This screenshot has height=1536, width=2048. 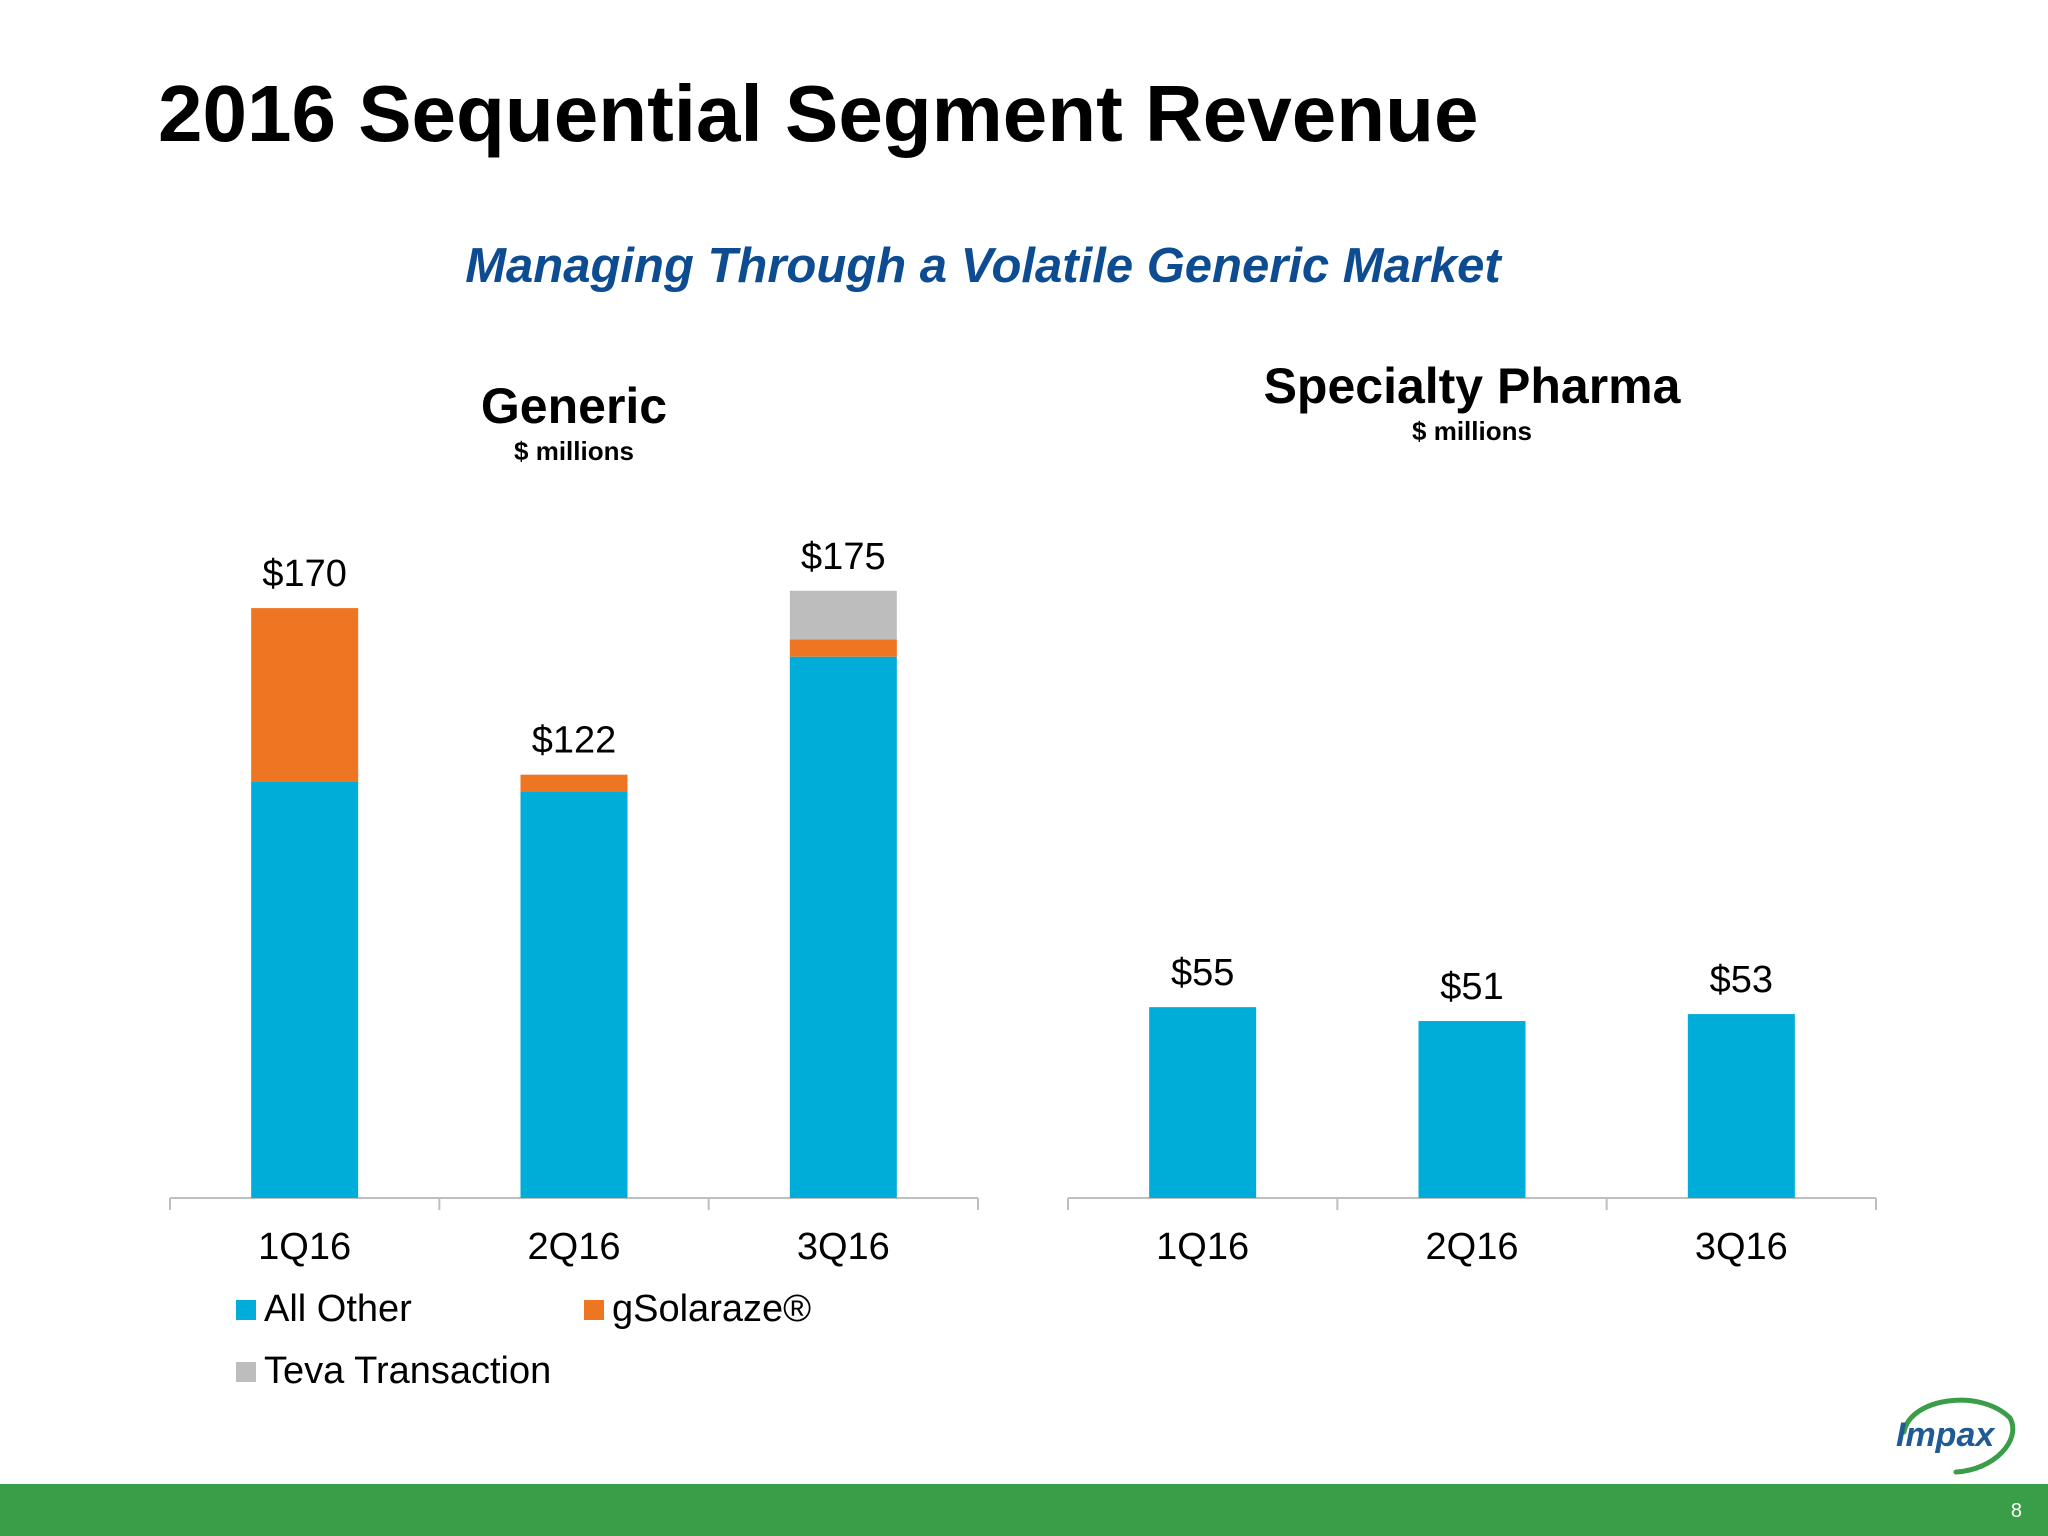 I want to click on logo-text: Impax, so click(x=1946, y=1435).